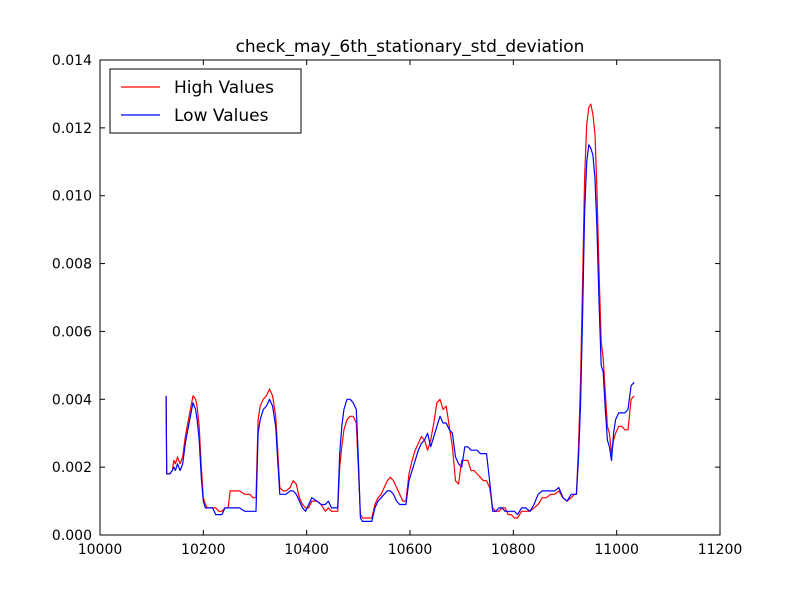  Describe the element at coordinates (72, 129) in the screenshot. I see `y-tick-label: 0.012` at that location.